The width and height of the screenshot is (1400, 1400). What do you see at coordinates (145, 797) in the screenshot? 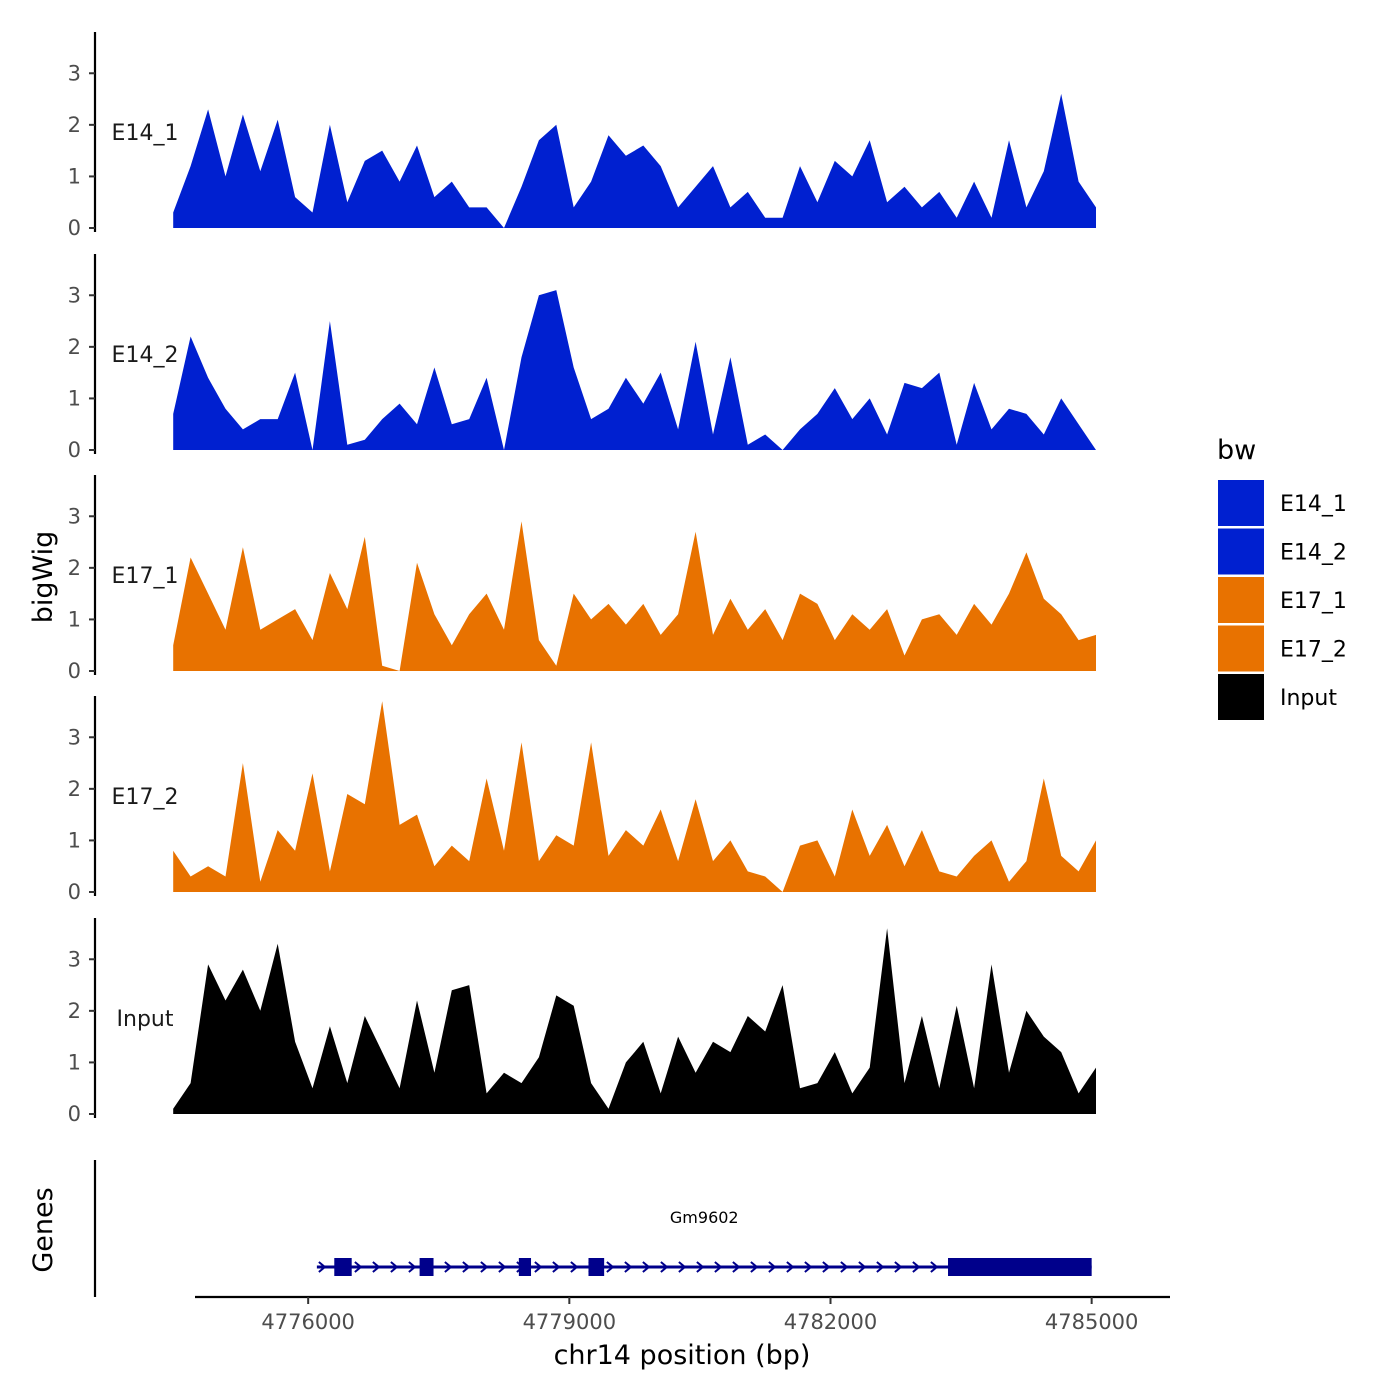
I see `track-label-E17_2: E17_2` at bounding box center [145, 797].